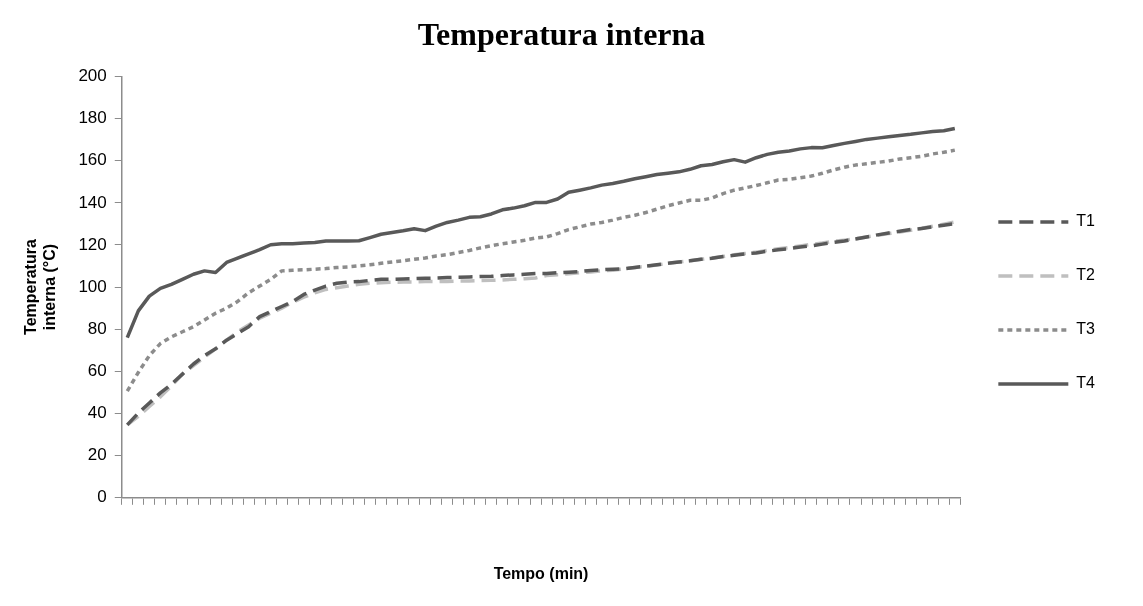  I want to click on y-tick-label: 20, so click(97, 455).